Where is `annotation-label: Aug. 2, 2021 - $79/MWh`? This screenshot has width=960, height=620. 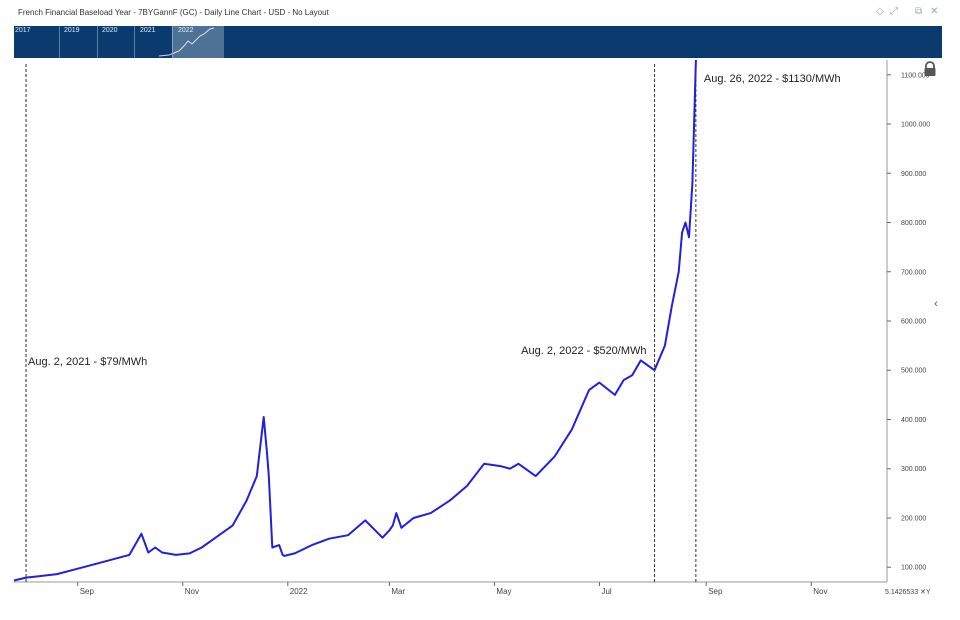
annotation-label: Aug. 2, 2021 - $79/MWh is located at coordinates (87, 362).